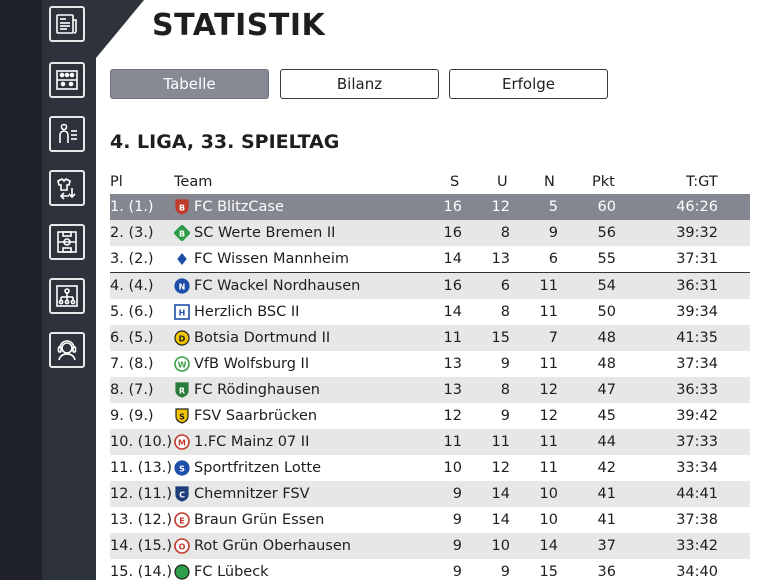 This screenshot has width=774, height=585. Describe the element at coordinates (606, 233) in the screenshot. I see `points: 56` at that location.